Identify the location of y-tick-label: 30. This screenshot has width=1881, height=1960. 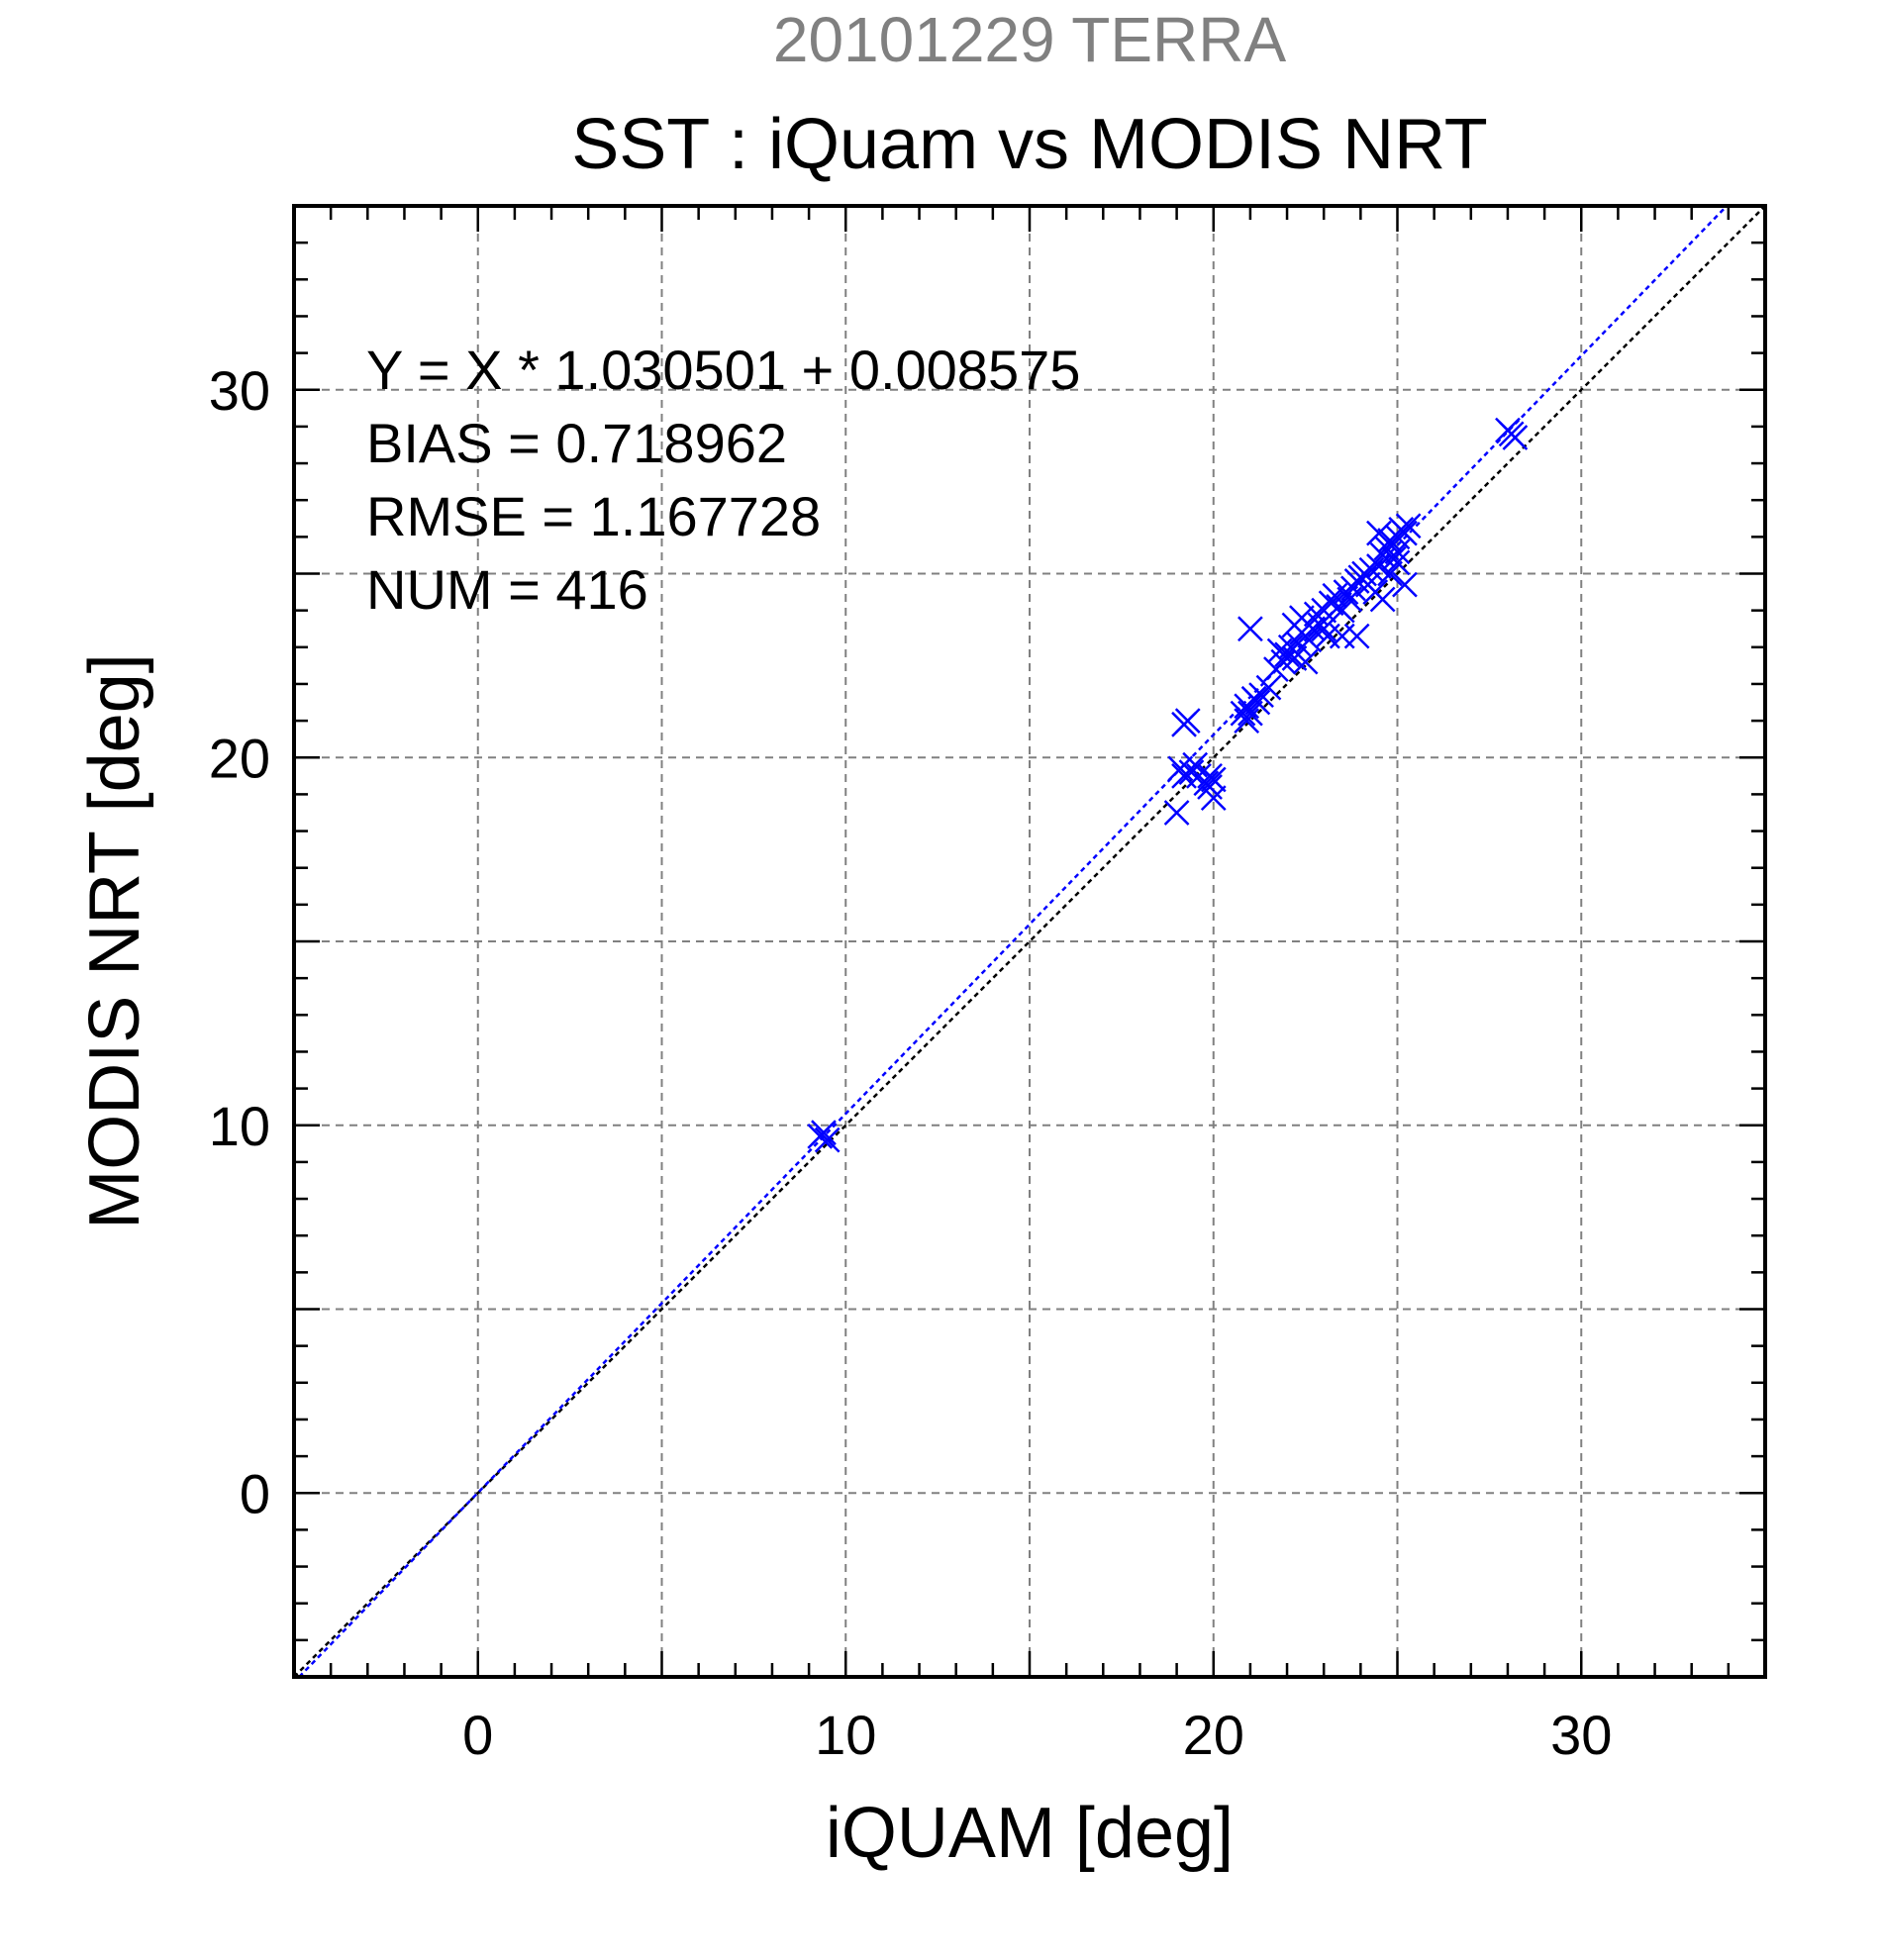
(240, 390).